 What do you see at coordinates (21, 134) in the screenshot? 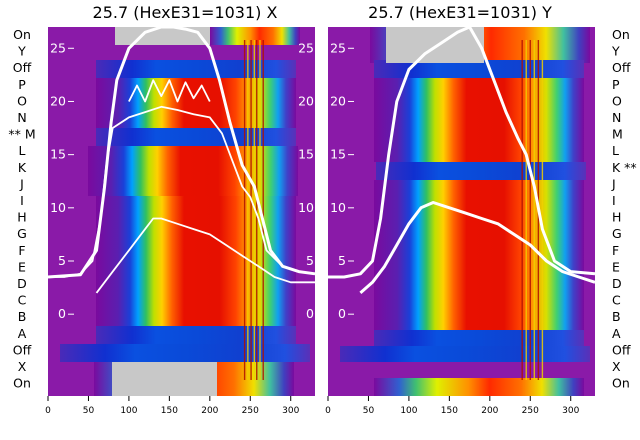
I see `row-label-6: ** M` at bounding box center [21, 134].